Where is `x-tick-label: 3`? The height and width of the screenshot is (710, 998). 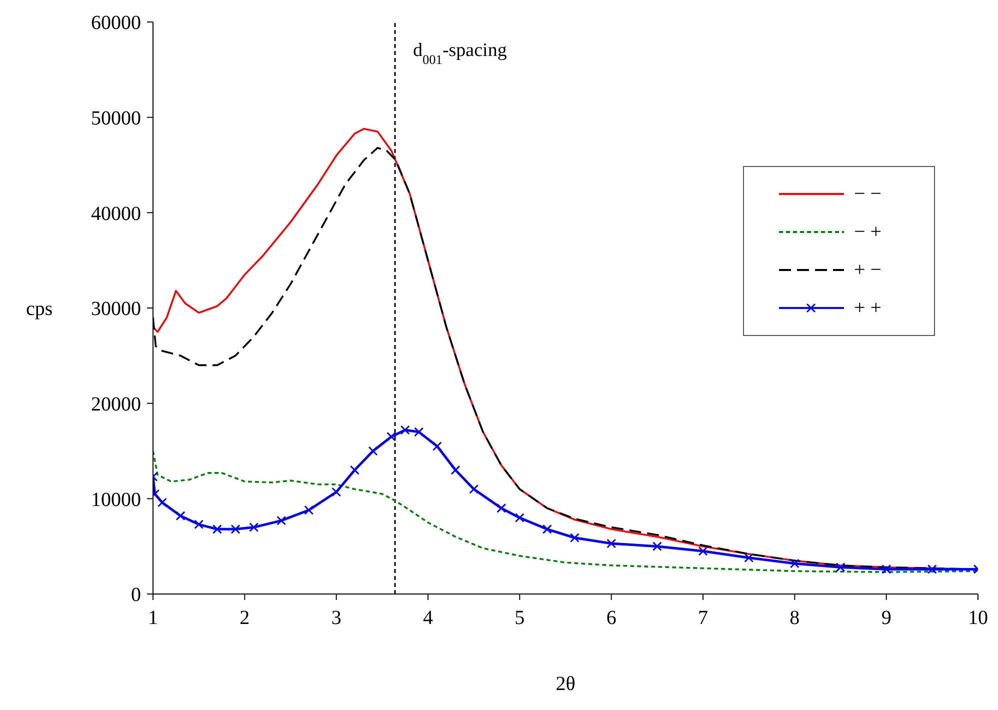
x-tick-label: 3 is located at coordinates (336, 618).